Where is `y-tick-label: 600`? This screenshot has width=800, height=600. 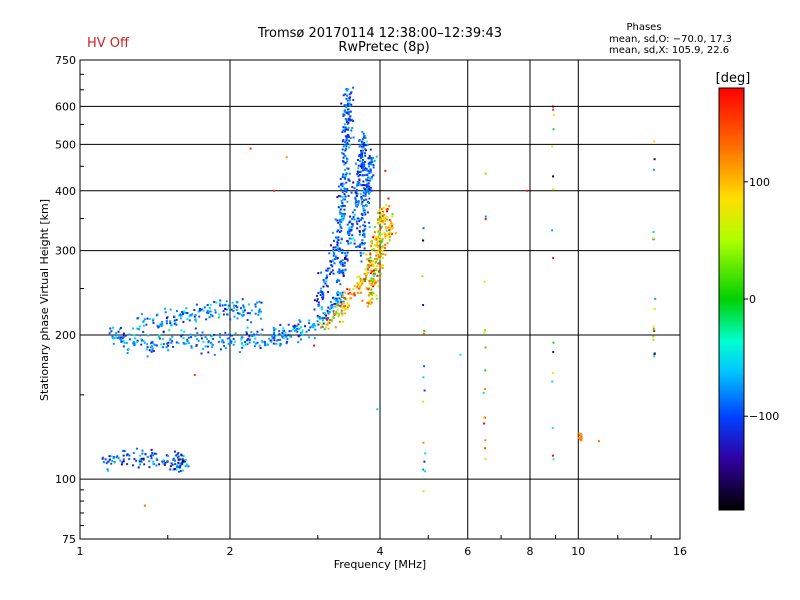
y-tick-label: 600 is located at coordinates (65, 106).